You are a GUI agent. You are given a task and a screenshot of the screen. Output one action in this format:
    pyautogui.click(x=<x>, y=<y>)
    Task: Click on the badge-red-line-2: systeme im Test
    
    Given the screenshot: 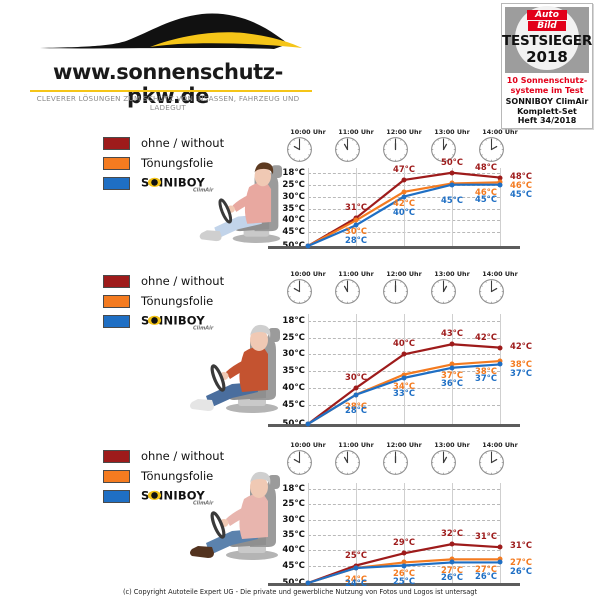 What is the action you would take?
    pyautogui.click(x=547, y=90)
    